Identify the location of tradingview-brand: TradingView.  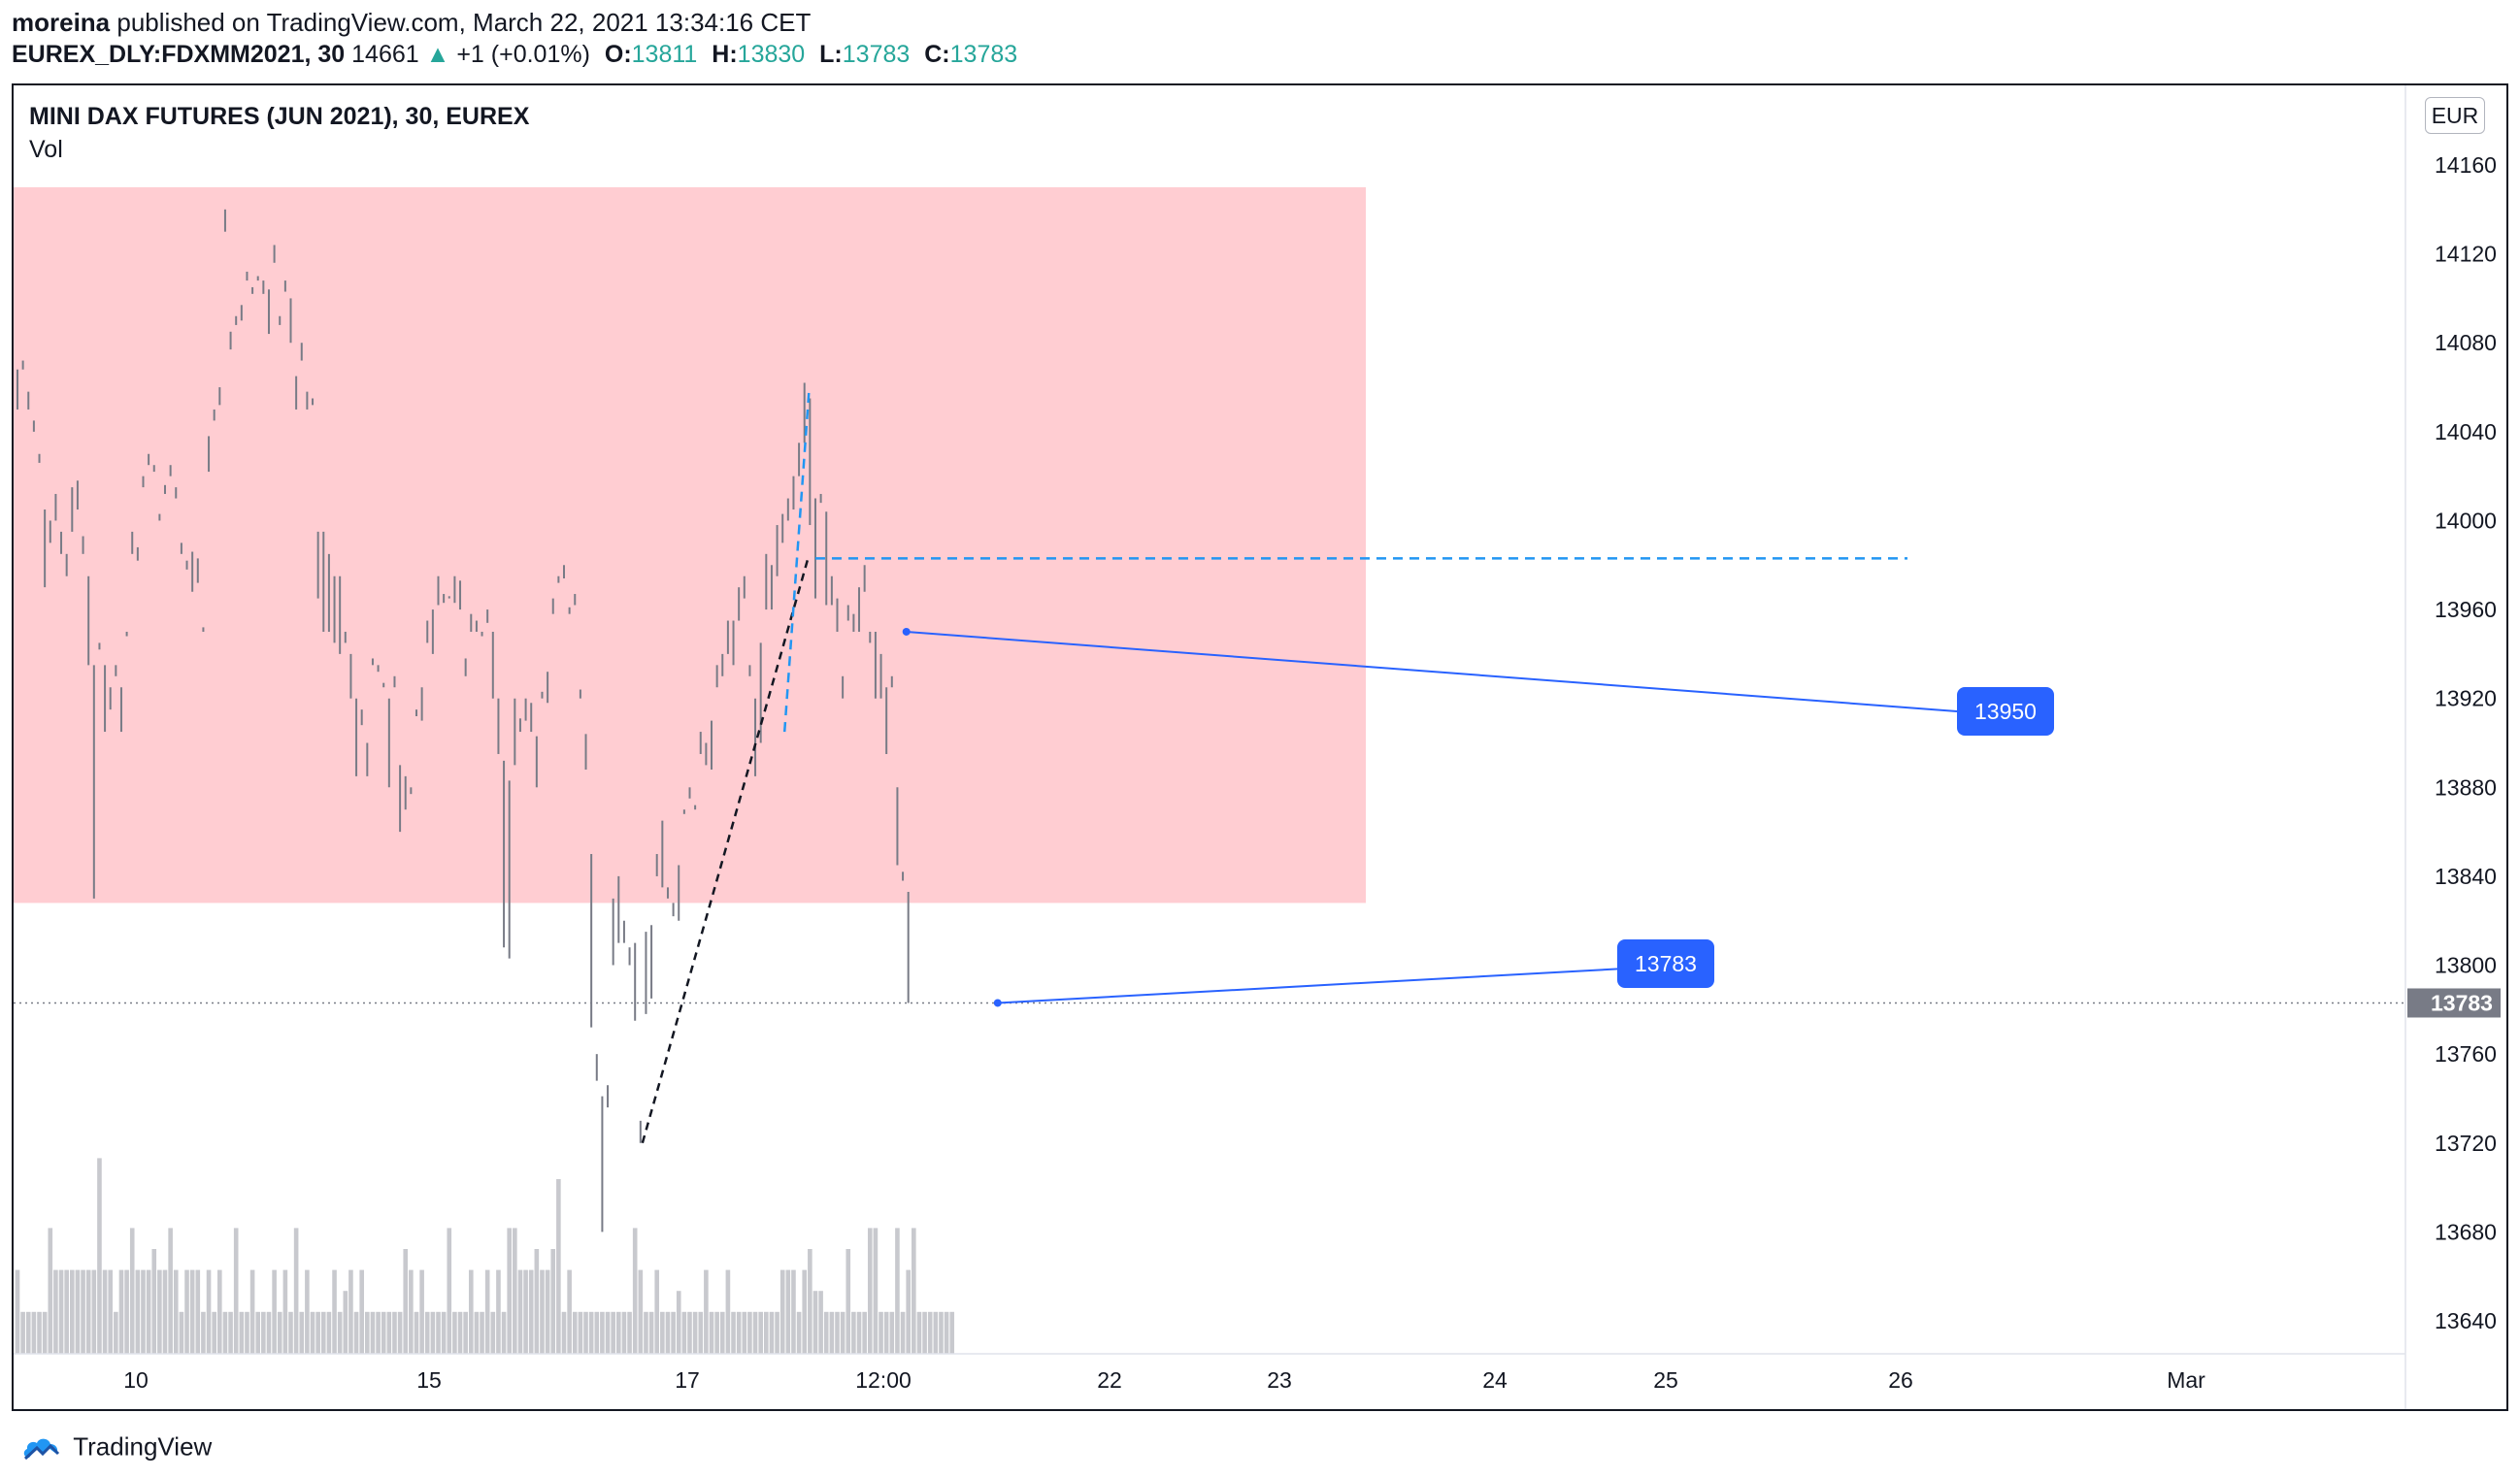
(116, 1446).